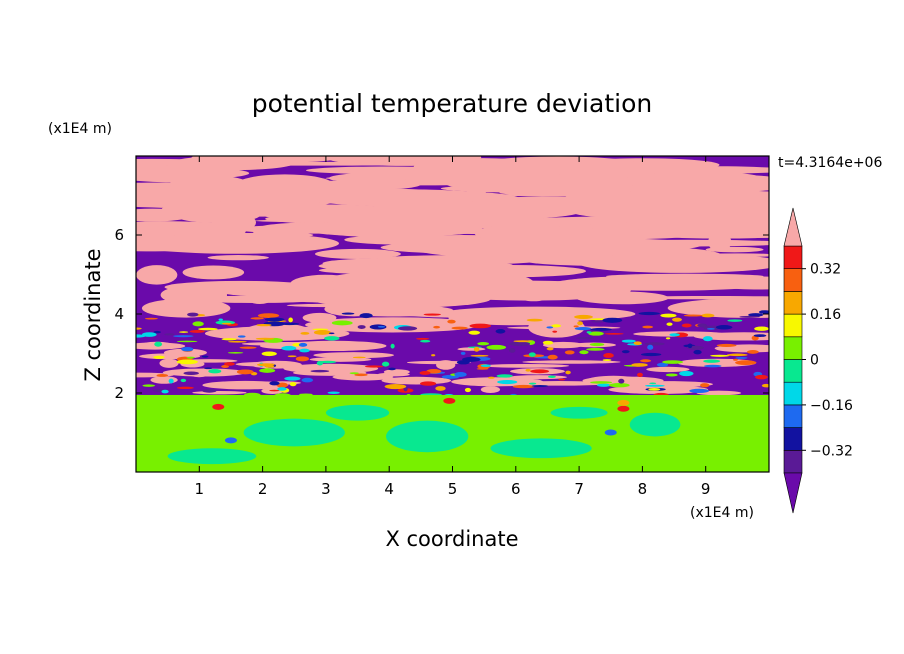  I want to click on x-tick-label: 5, so click(453, 489).